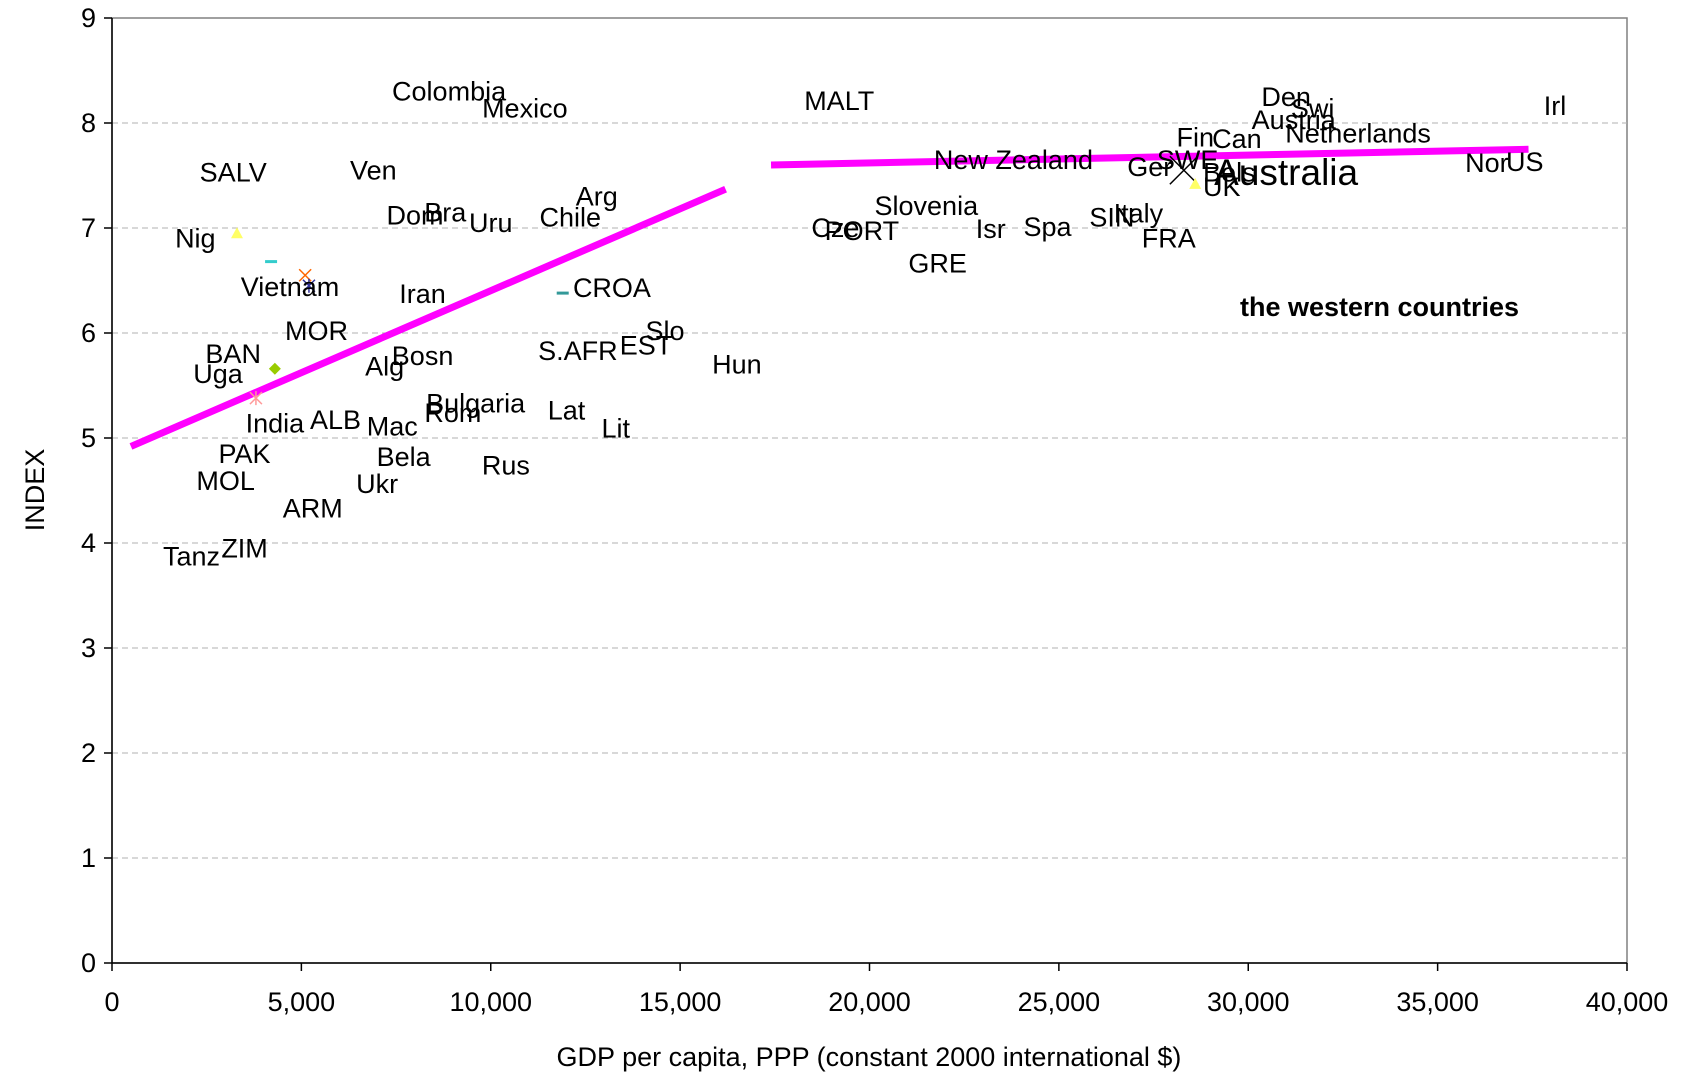  What do you see at coordinates (615, 429) in the screenshot?
I see `point-label: Lit` at bounding box center [615, 429].